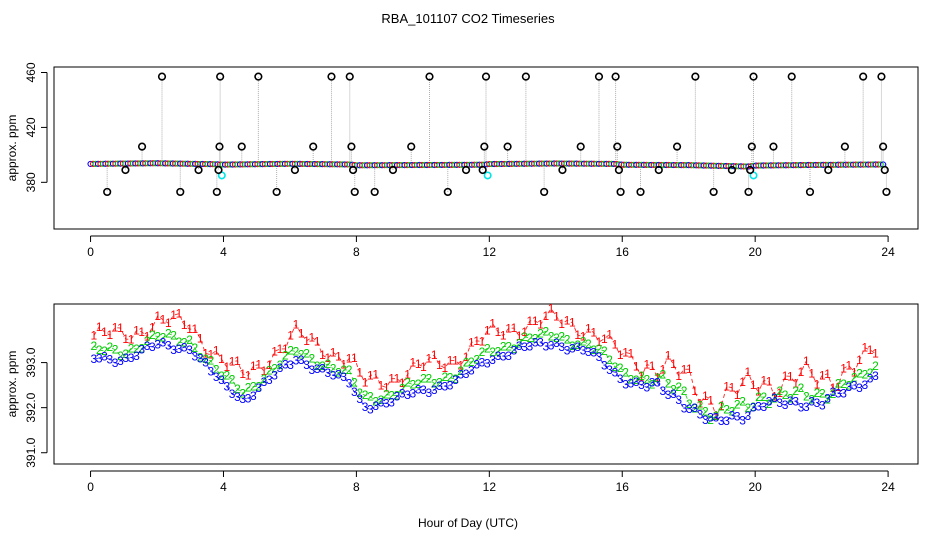 This screenshot has width=936, height=540. What do you see at coordinates (223, 252) in the screenshot?
I see `panel-co2-raw-xtick-label: 4` at bounding box center [223, 252].